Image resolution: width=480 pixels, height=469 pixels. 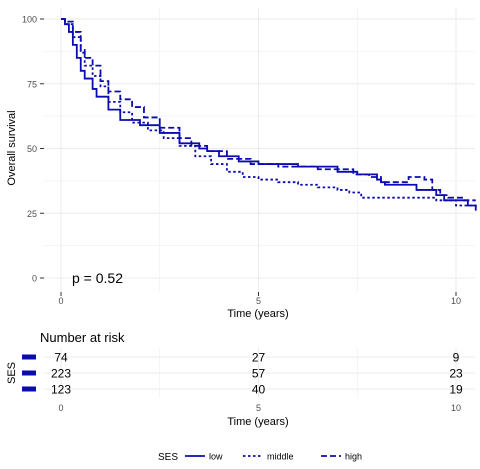 I want to click on p-value-annotation: p = 0.52, so click(x=97, y=278).